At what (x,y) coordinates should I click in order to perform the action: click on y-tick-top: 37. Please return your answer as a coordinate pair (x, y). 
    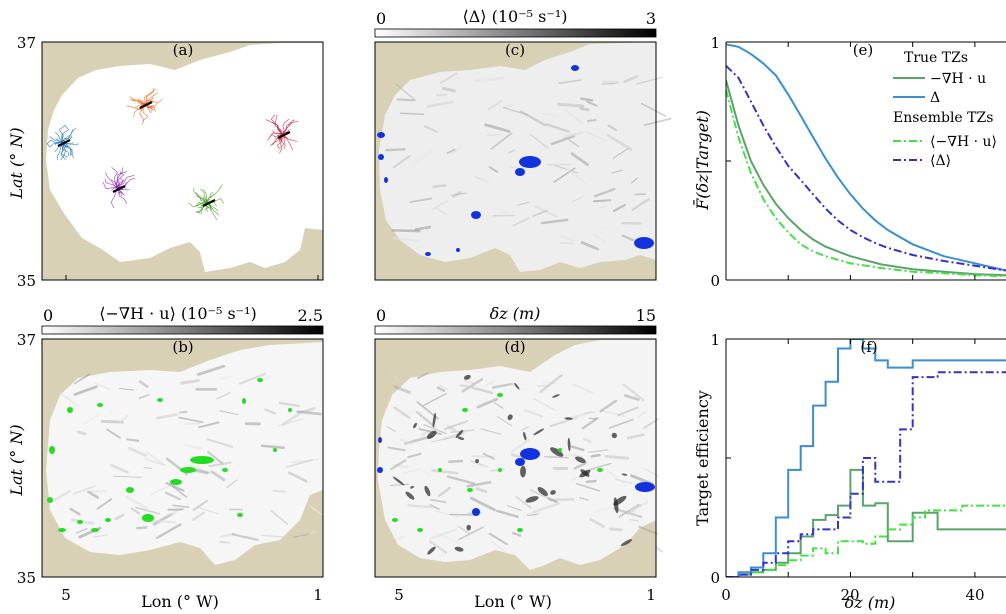
    Looking at the image, I should click on (26, 340).